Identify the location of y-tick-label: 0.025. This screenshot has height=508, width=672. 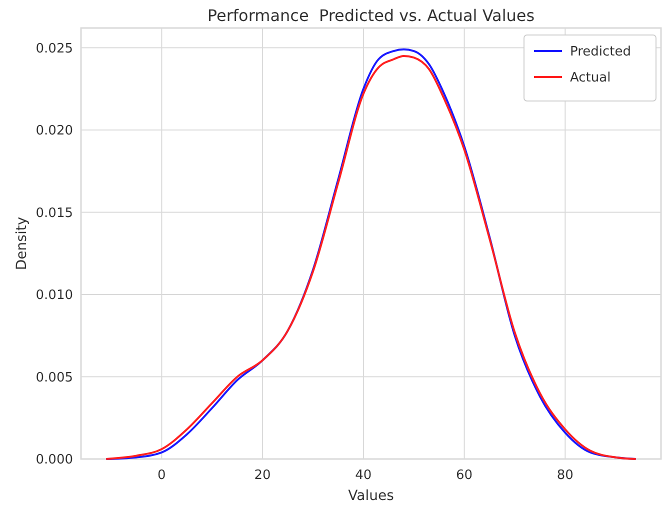
(54, 48).